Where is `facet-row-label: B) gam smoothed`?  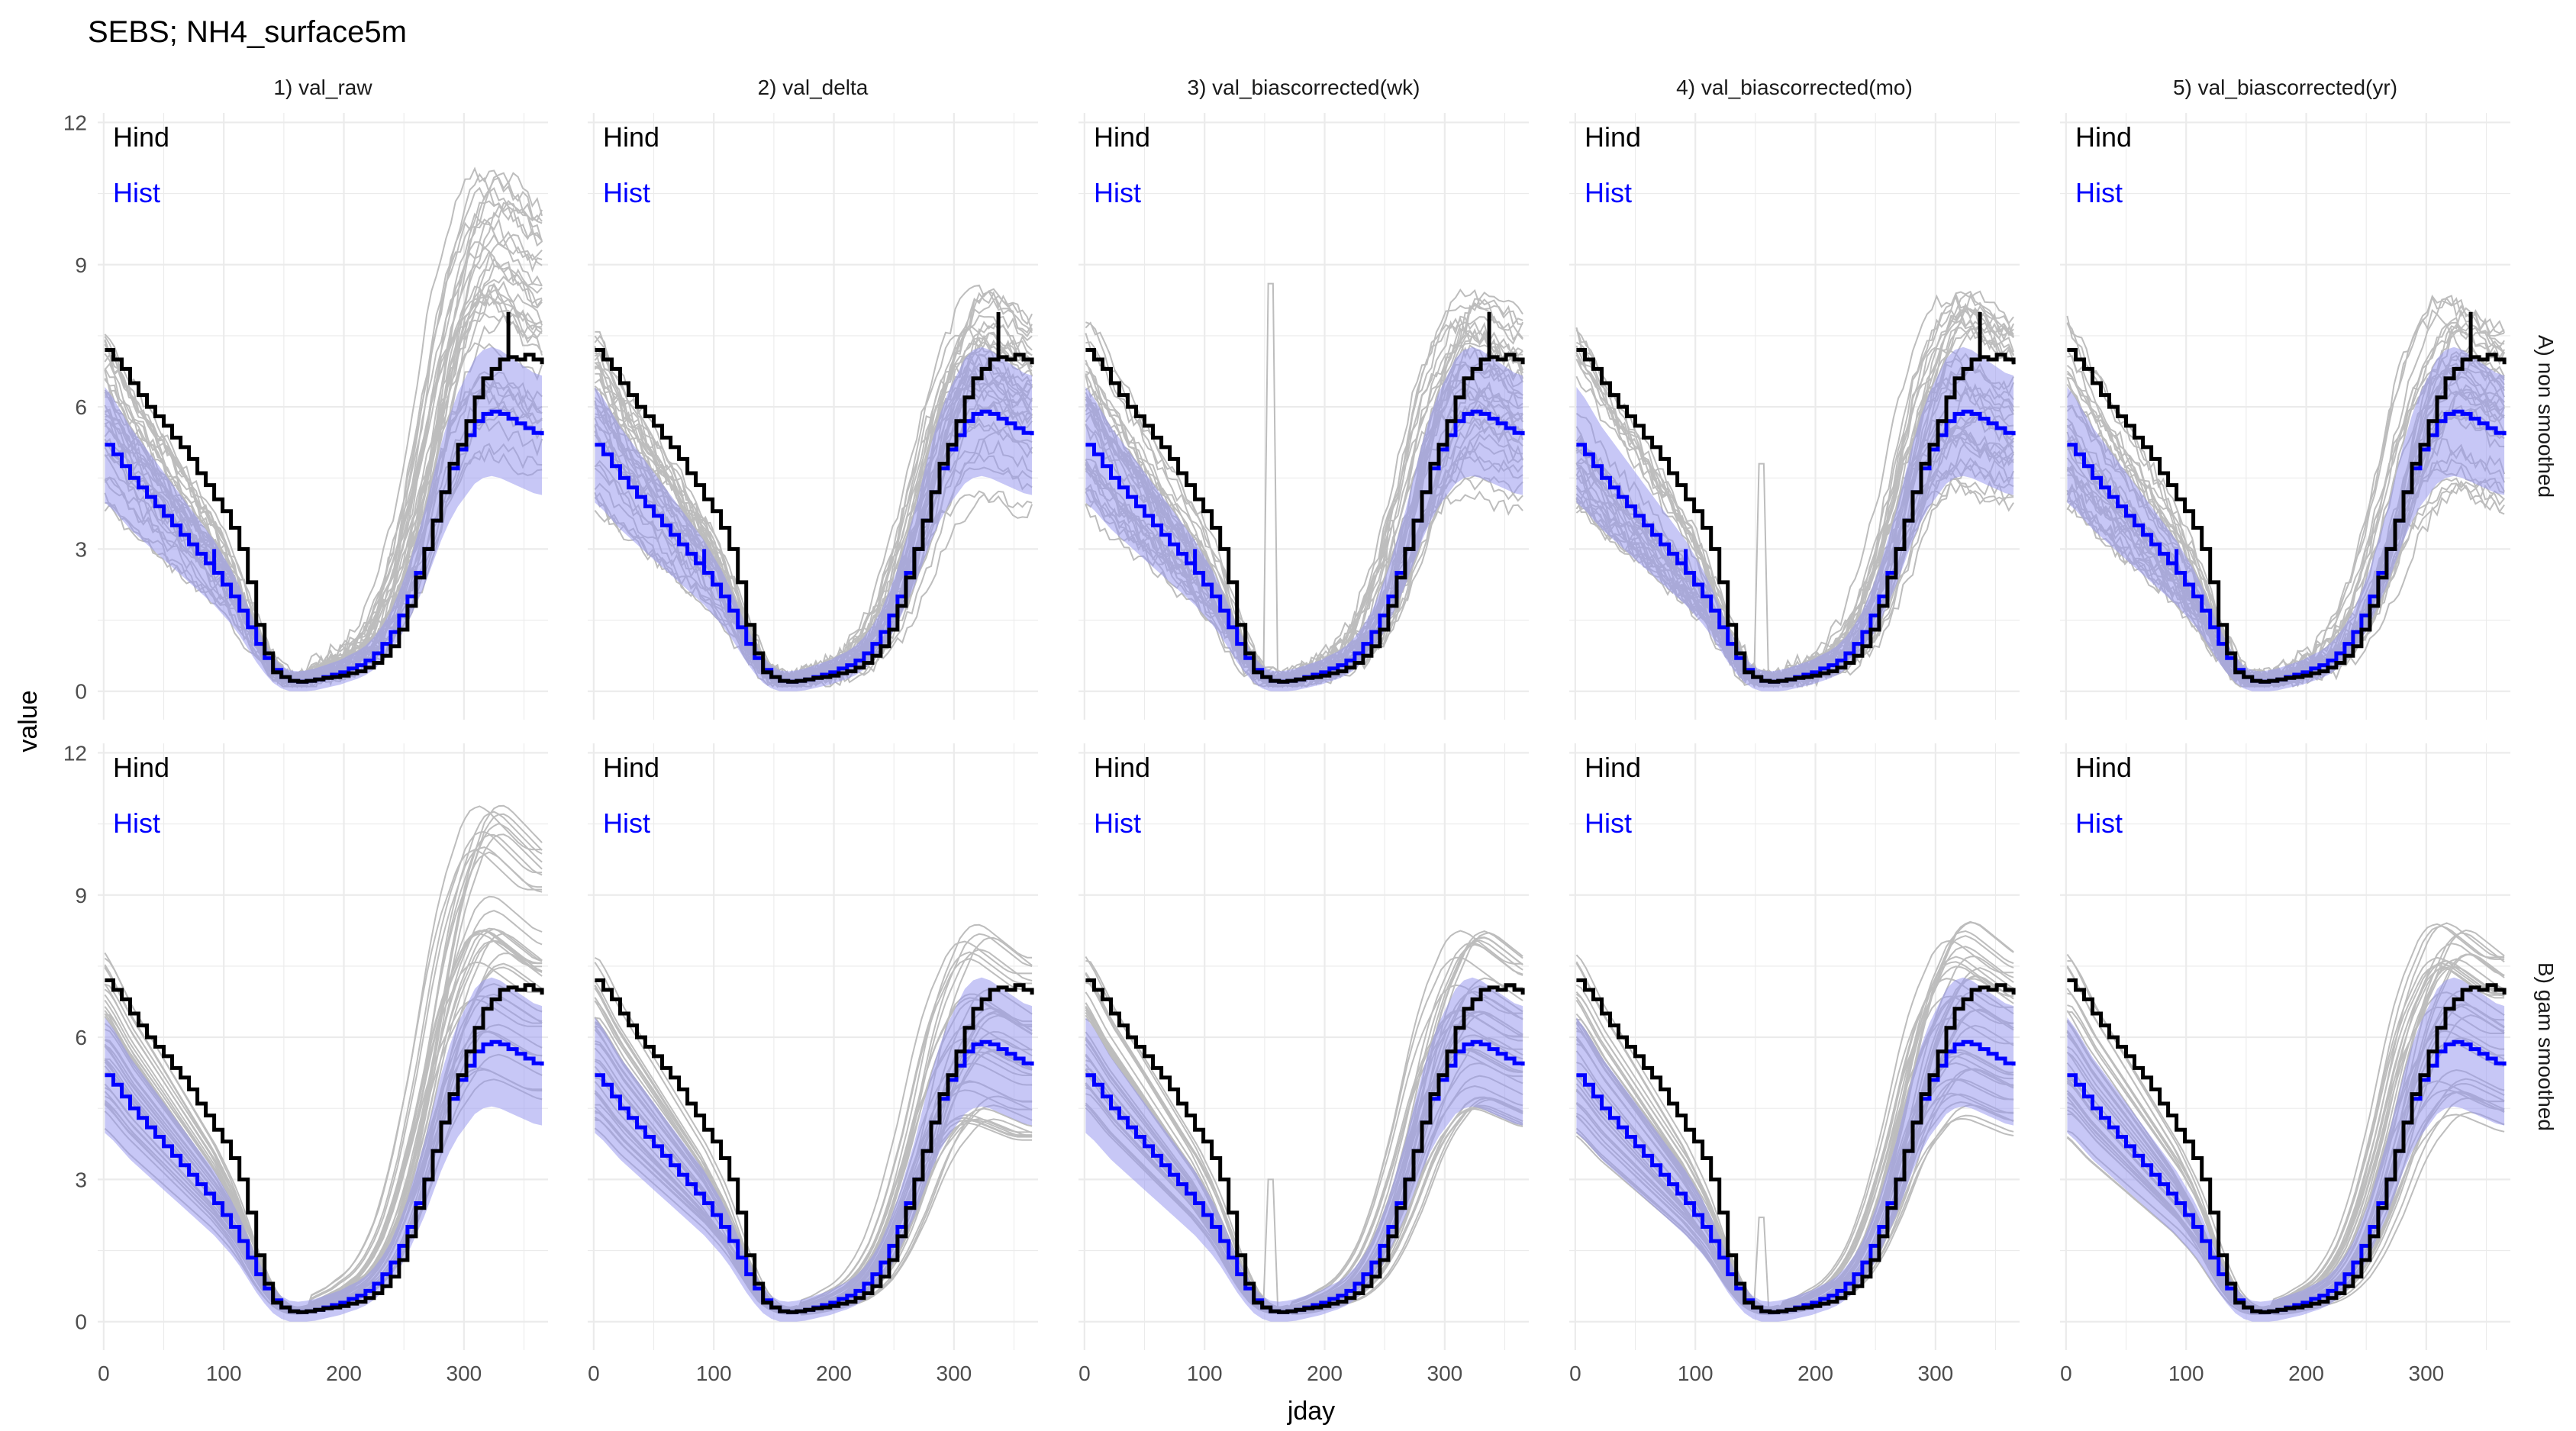
facet-row-label: B) gam smoothed is located at coordinates (2546, 1047).